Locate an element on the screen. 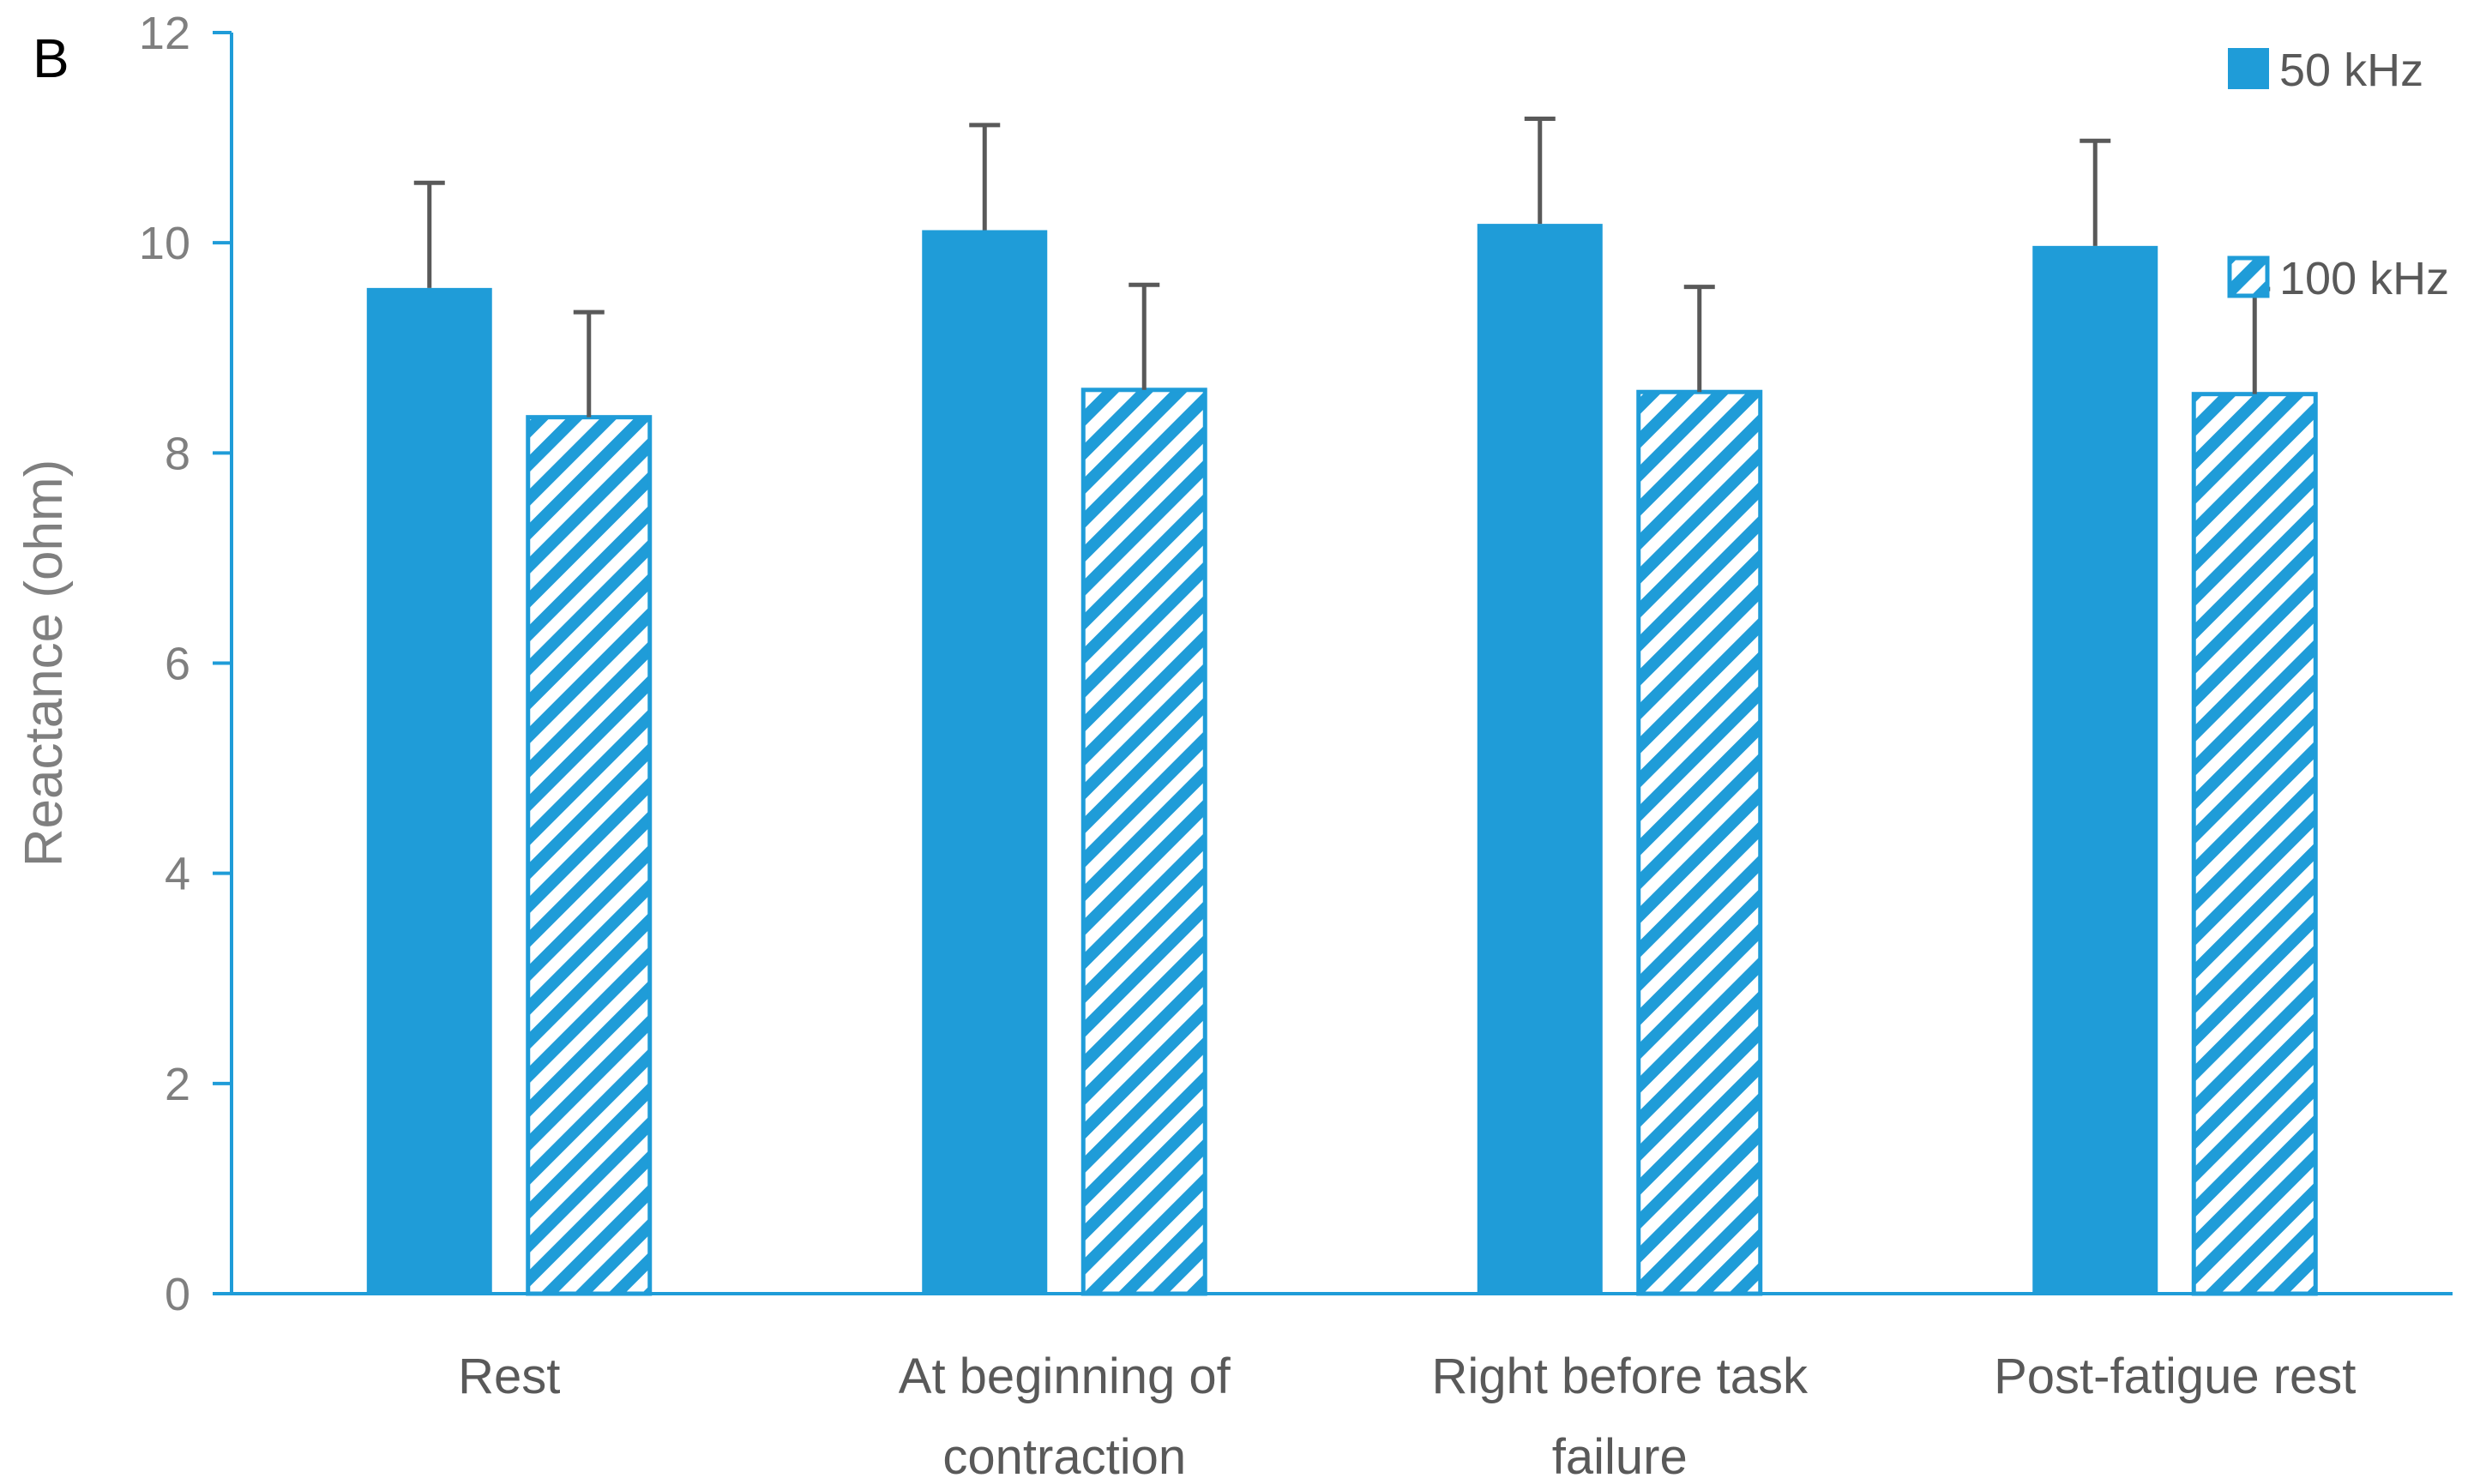 This screenshot has height=1484, width=2492. category-label: Right before task is located at coordinates (1620, 1376).